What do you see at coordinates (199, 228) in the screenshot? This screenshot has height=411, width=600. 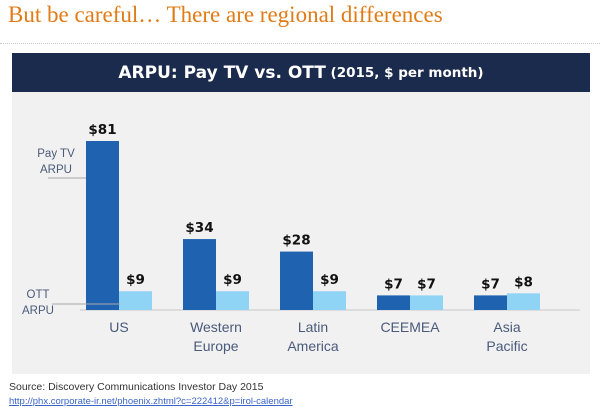 I see `data-label-paytv-1: $34` at bounding box center [199, 228].